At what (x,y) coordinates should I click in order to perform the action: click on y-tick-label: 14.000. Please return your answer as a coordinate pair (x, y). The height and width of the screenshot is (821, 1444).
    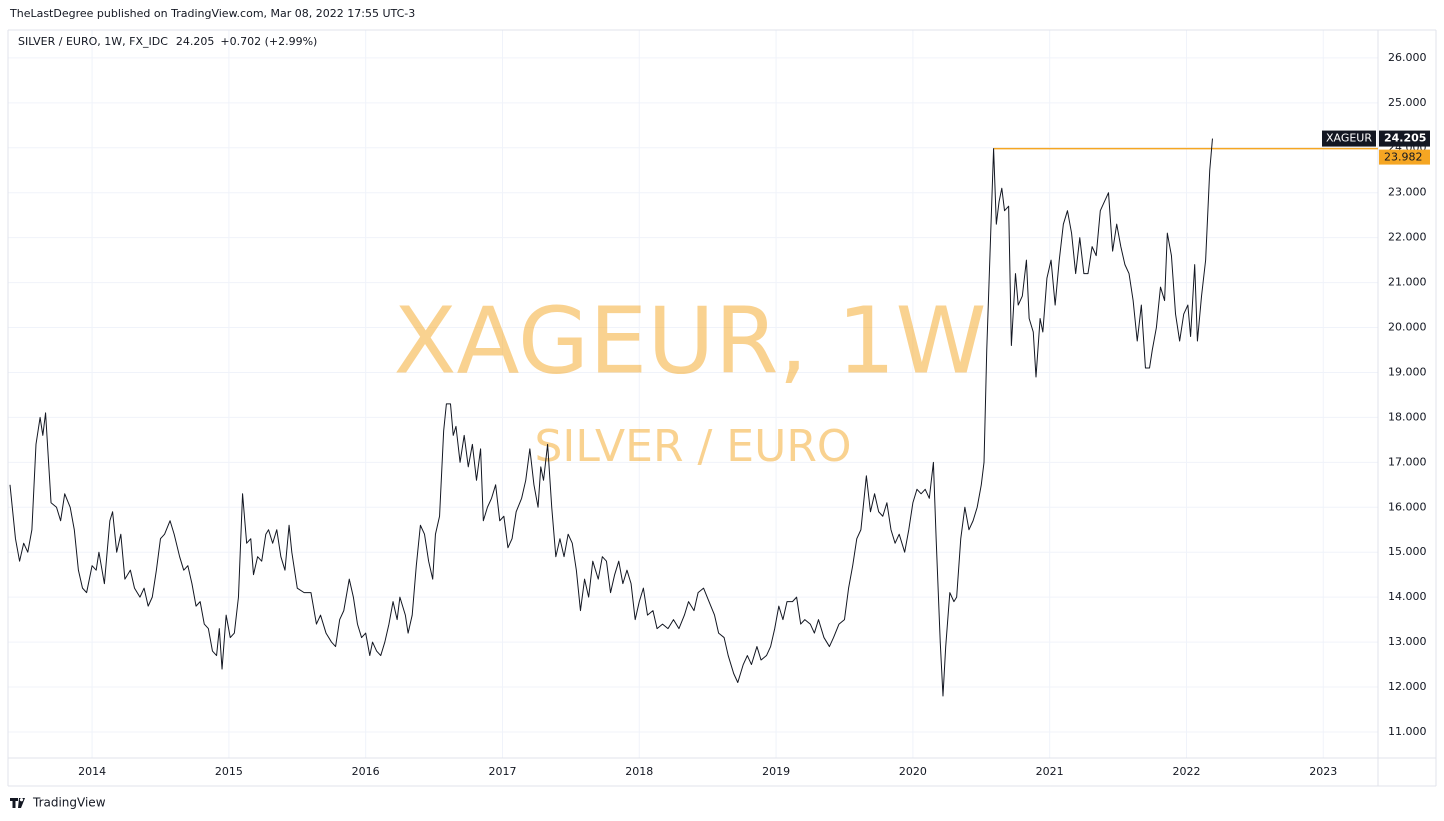
    Looking at the image, I should click on (1407, 596).